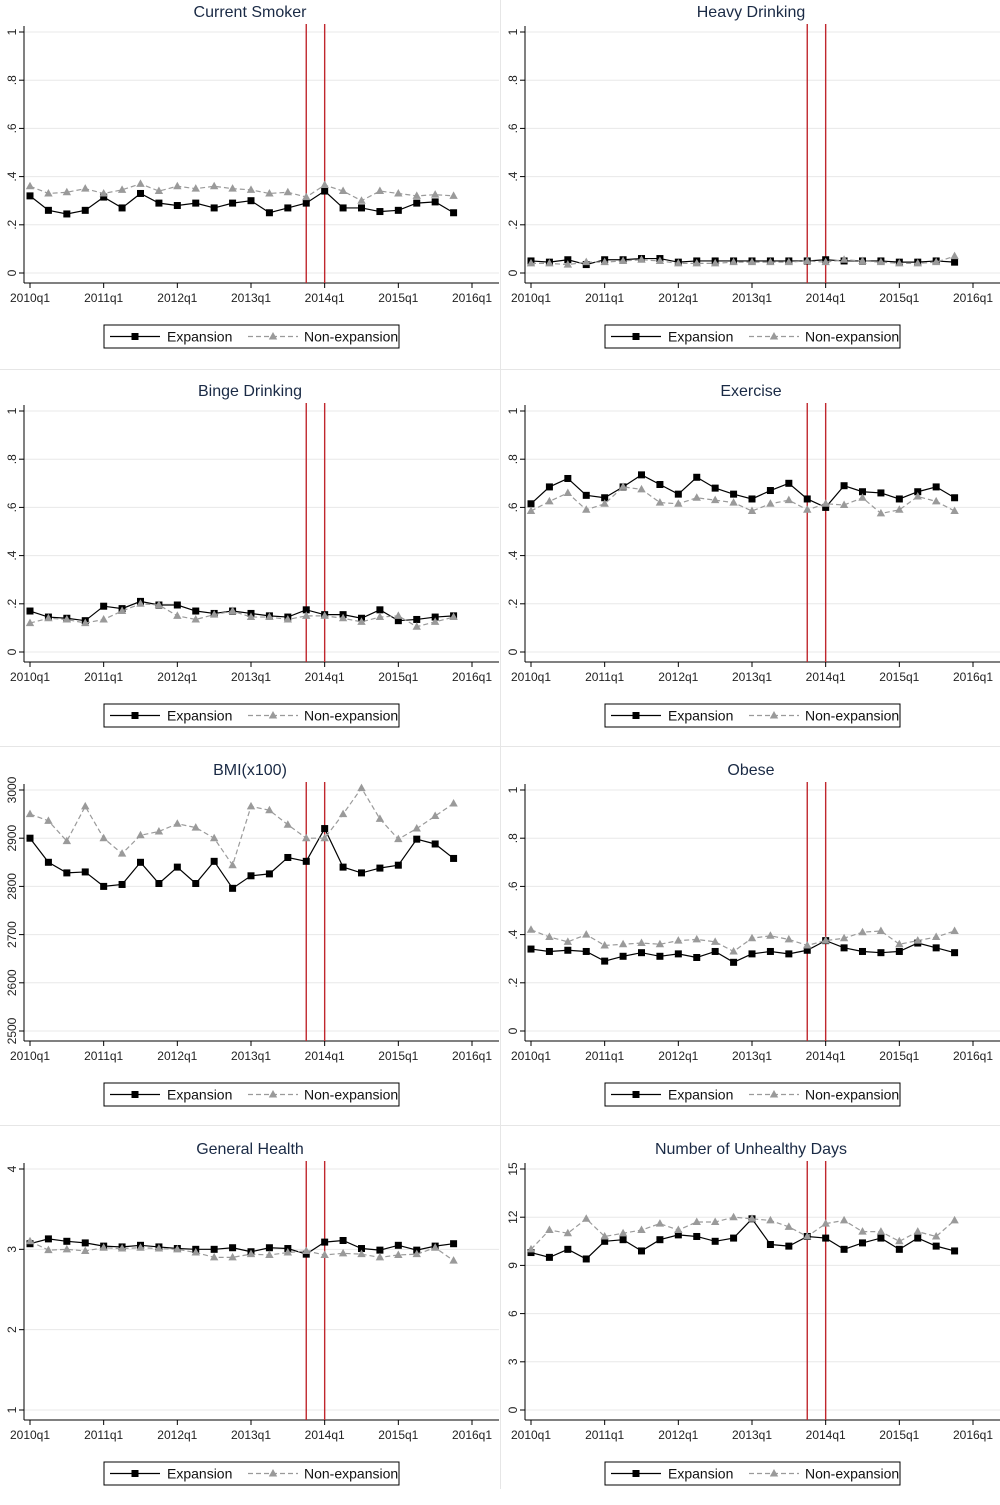 Image resolution: width=1000 pixels, height=1505 pixels. What do you see at coordinates (513, 838) in the screenshot?
I see `y-tick-label: .8` at bounding box center [513, 838].